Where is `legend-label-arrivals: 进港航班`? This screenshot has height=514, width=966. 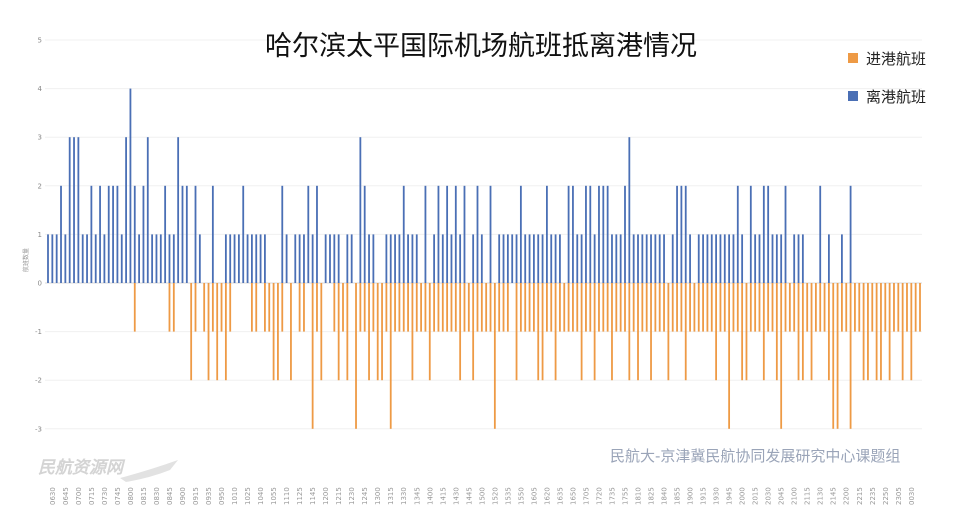
legend-label-arrivals: 进港航班 is located at coordinates (896, 59).